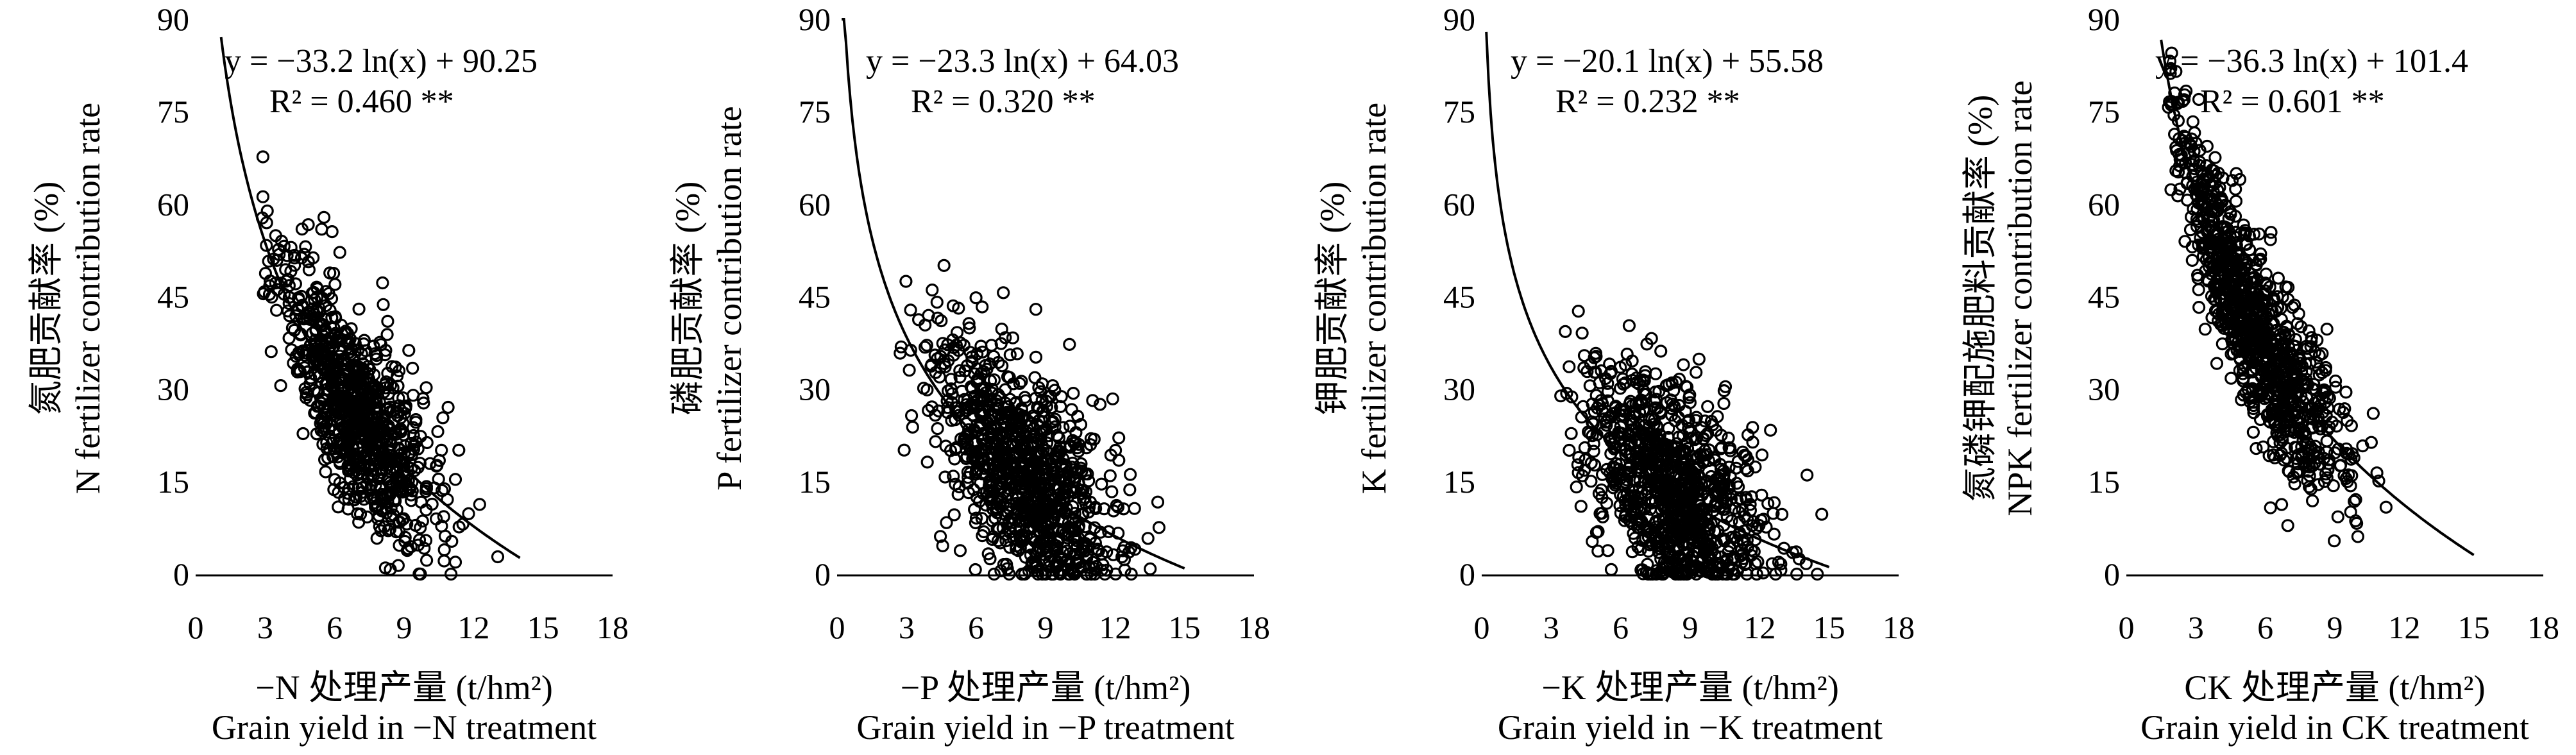  Describe the element at coordinates (173, 389) in the screenshot. I see `y-tick-label: 30` at that location.